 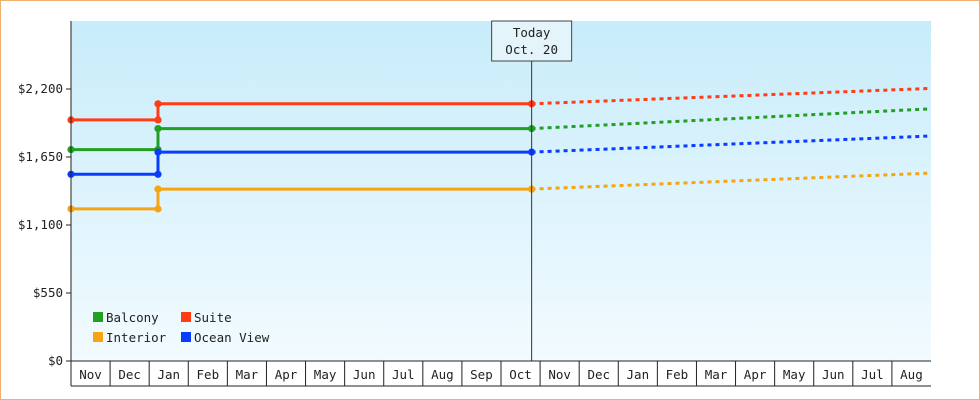 What do you see at coordinates (301, 112) in the screenshot?
I see `series-line-suite` at bounding box center [301, 112].